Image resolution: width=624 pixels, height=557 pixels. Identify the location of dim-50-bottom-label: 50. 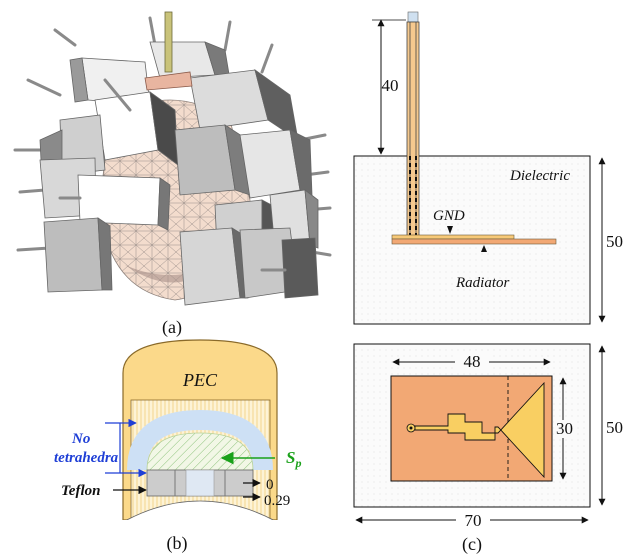
(614, 427).